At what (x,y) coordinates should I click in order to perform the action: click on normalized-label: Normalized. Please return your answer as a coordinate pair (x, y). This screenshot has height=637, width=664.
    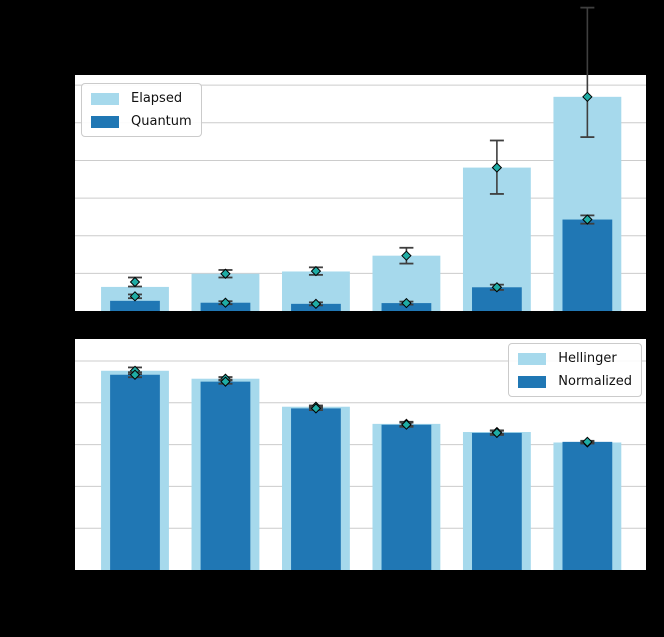
    Looking at the image, I should click on (595, 381).